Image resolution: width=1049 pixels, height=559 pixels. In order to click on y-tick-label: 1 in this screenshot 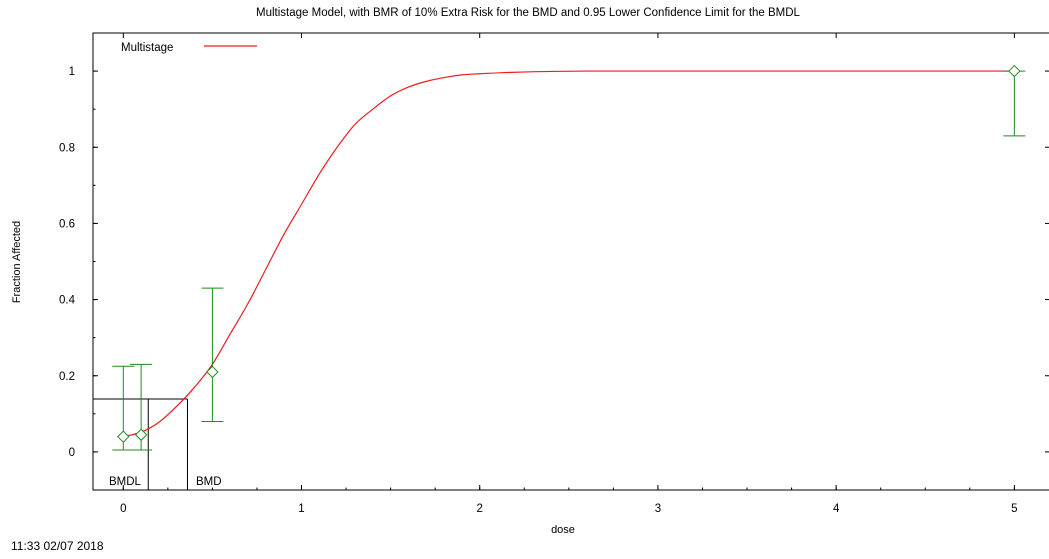, I will do `click(72, 72)`.